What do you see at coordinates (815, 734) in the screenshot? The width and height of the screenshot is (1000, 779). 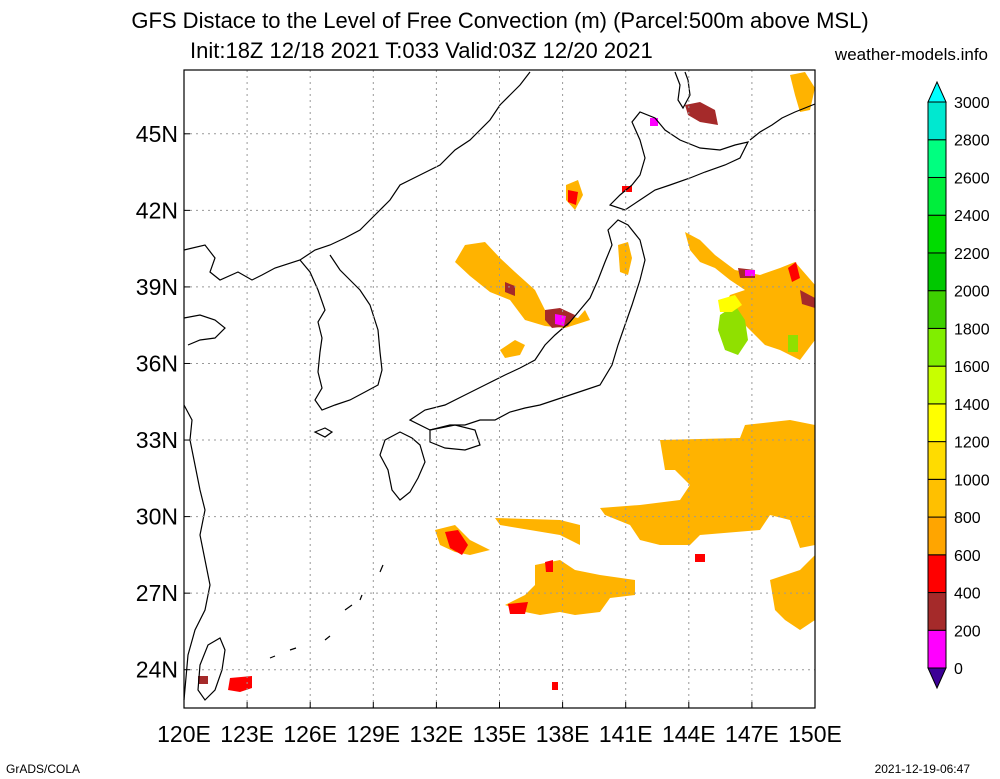 I see `lon-tick-label: 150E` at bounding box center [815, 734].